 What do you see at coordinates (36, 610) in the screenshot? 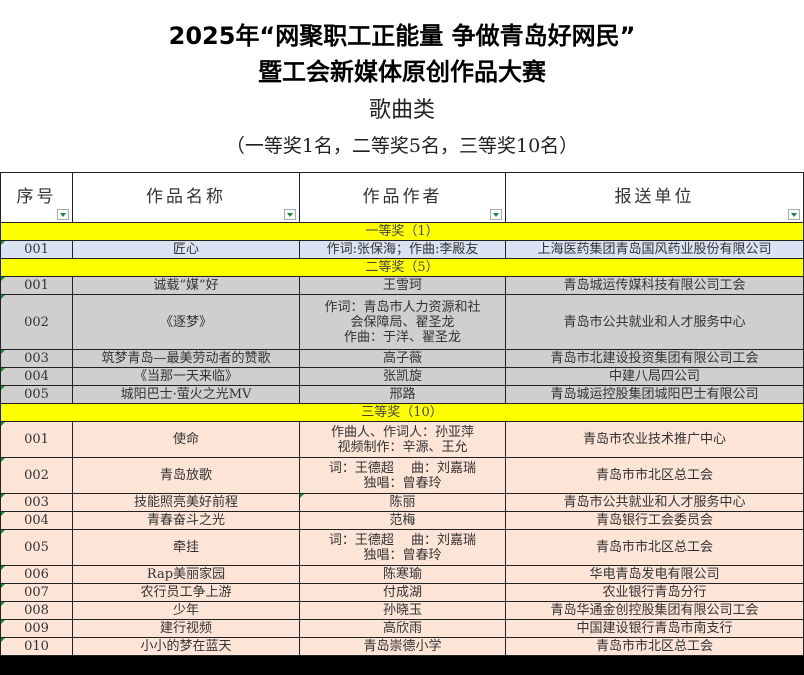
I see `cell-no: 008` at bounding box center [36, 610].